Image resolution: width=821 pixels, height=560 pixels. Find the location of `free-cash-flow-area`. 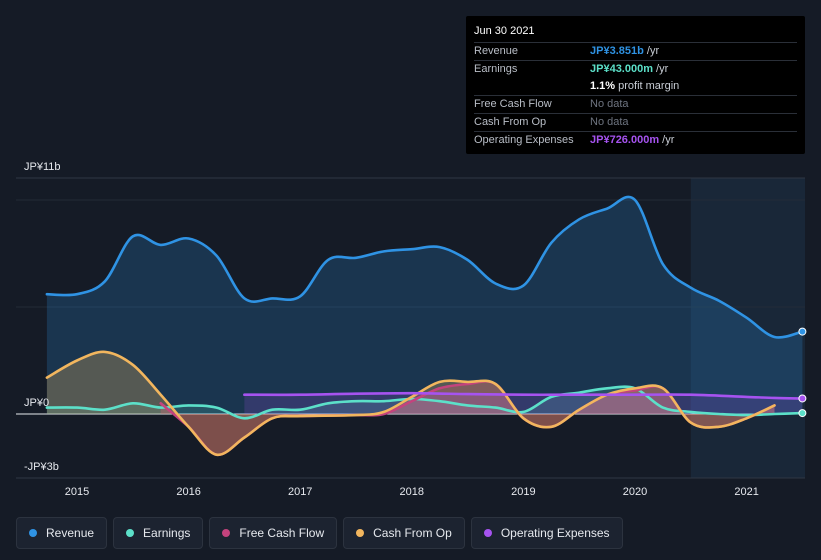

free-cash-flow-area is located at coordinates (467, 418).